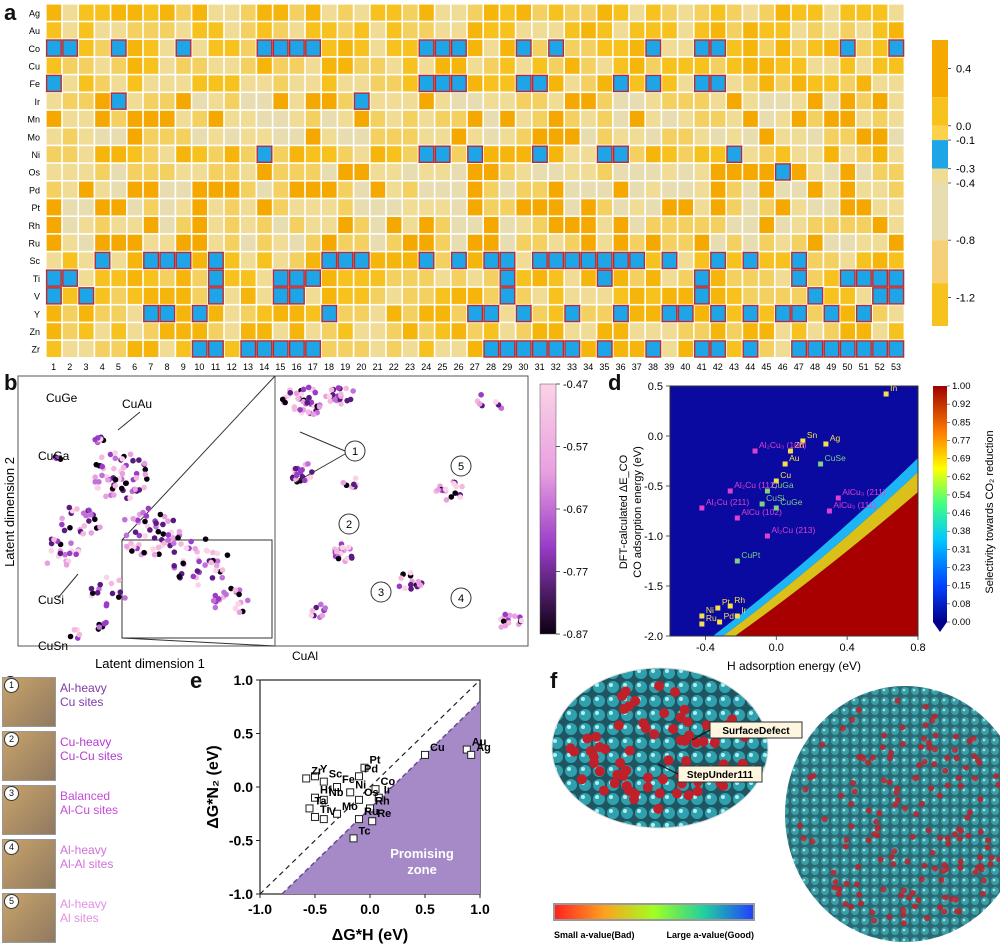 This screenshot has height=946, width=1000. I want to click on col-label-17: 17, so click(313, 367).